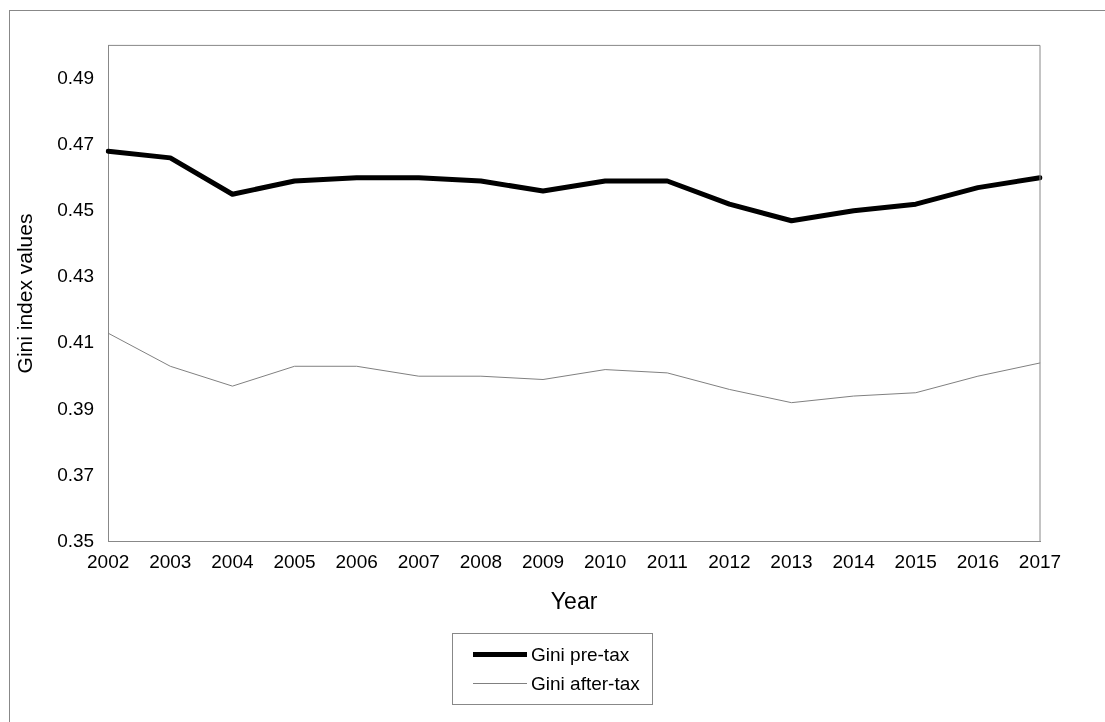 This screenshot has height=722, width=1105. Describe the element at coordinates (418, 562) in the screenshot. I see `x-tick-label: 2007` at that location.